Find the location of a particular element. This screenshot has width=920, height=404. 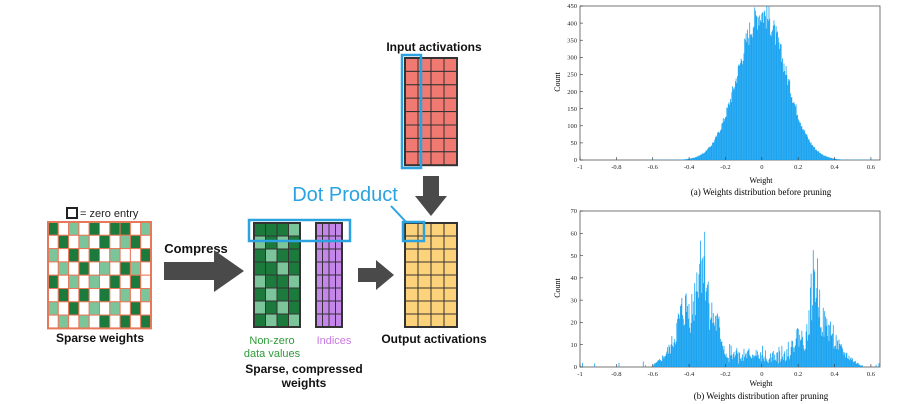

x-tick-label: 0 is located at coordinates (761, 167).